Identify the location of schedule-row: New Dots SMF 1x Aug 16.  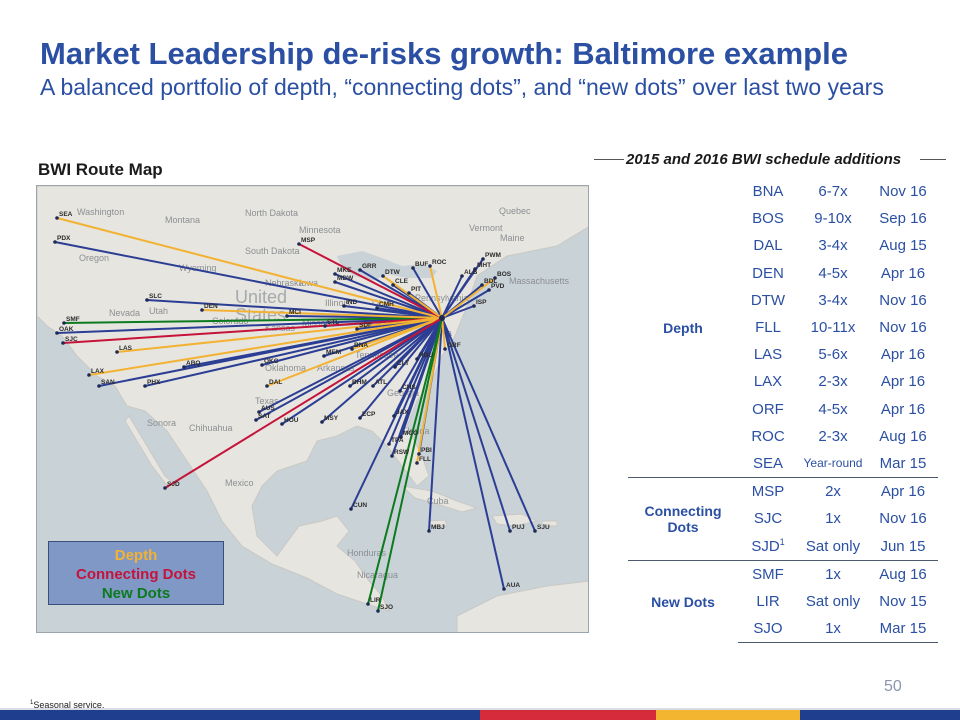
(783, 601).